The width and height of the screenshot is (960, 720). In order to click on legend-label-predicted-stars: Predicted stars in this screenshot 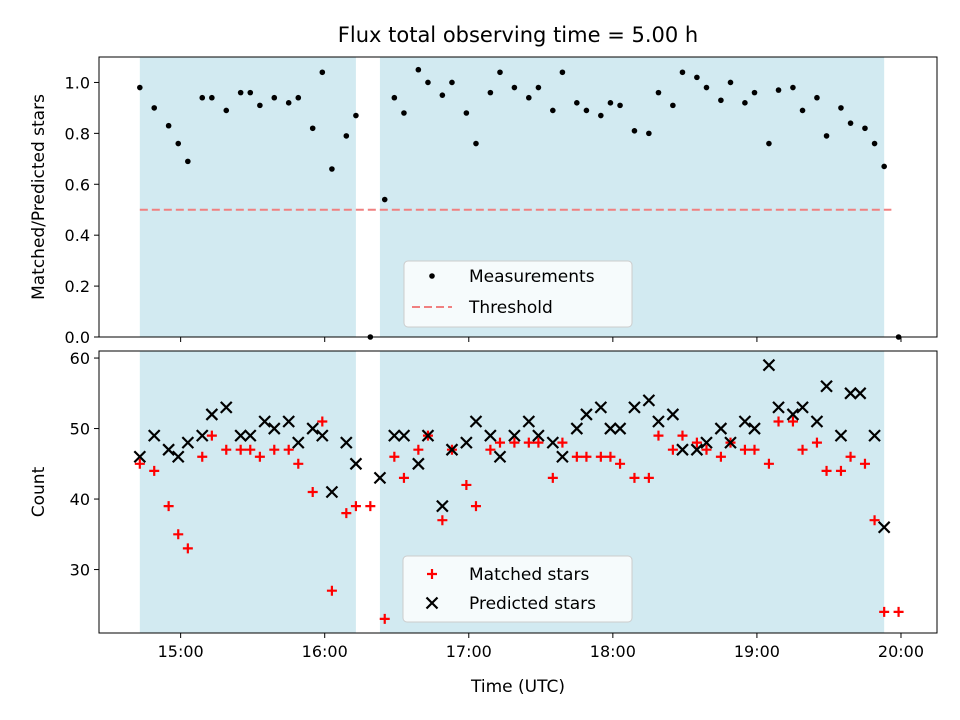, I will do `click(532, 604)`.